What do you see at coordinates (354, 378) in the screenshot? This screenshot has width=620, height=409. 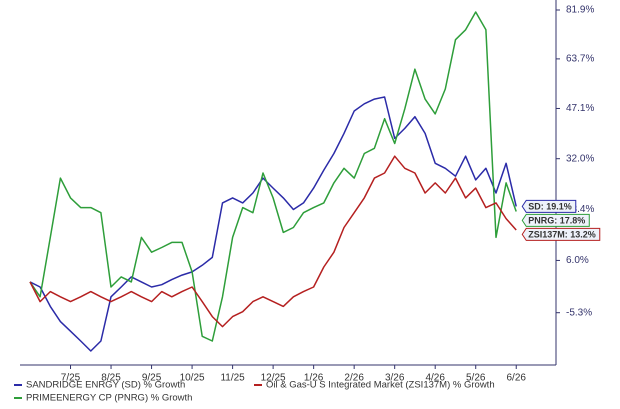 I see `x-tick-label: 2/26` at bounding box center [354, 378].